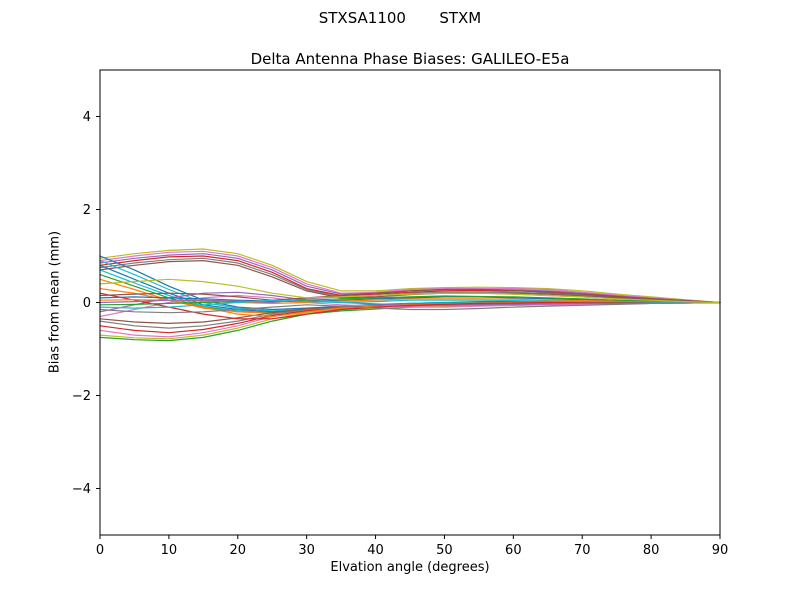 This screenshot has height=600, width=800. What do you see at coordinates (651, 550) in the screenshot?
I see `x-tick-label: 80` at bounding box center [651, 550].